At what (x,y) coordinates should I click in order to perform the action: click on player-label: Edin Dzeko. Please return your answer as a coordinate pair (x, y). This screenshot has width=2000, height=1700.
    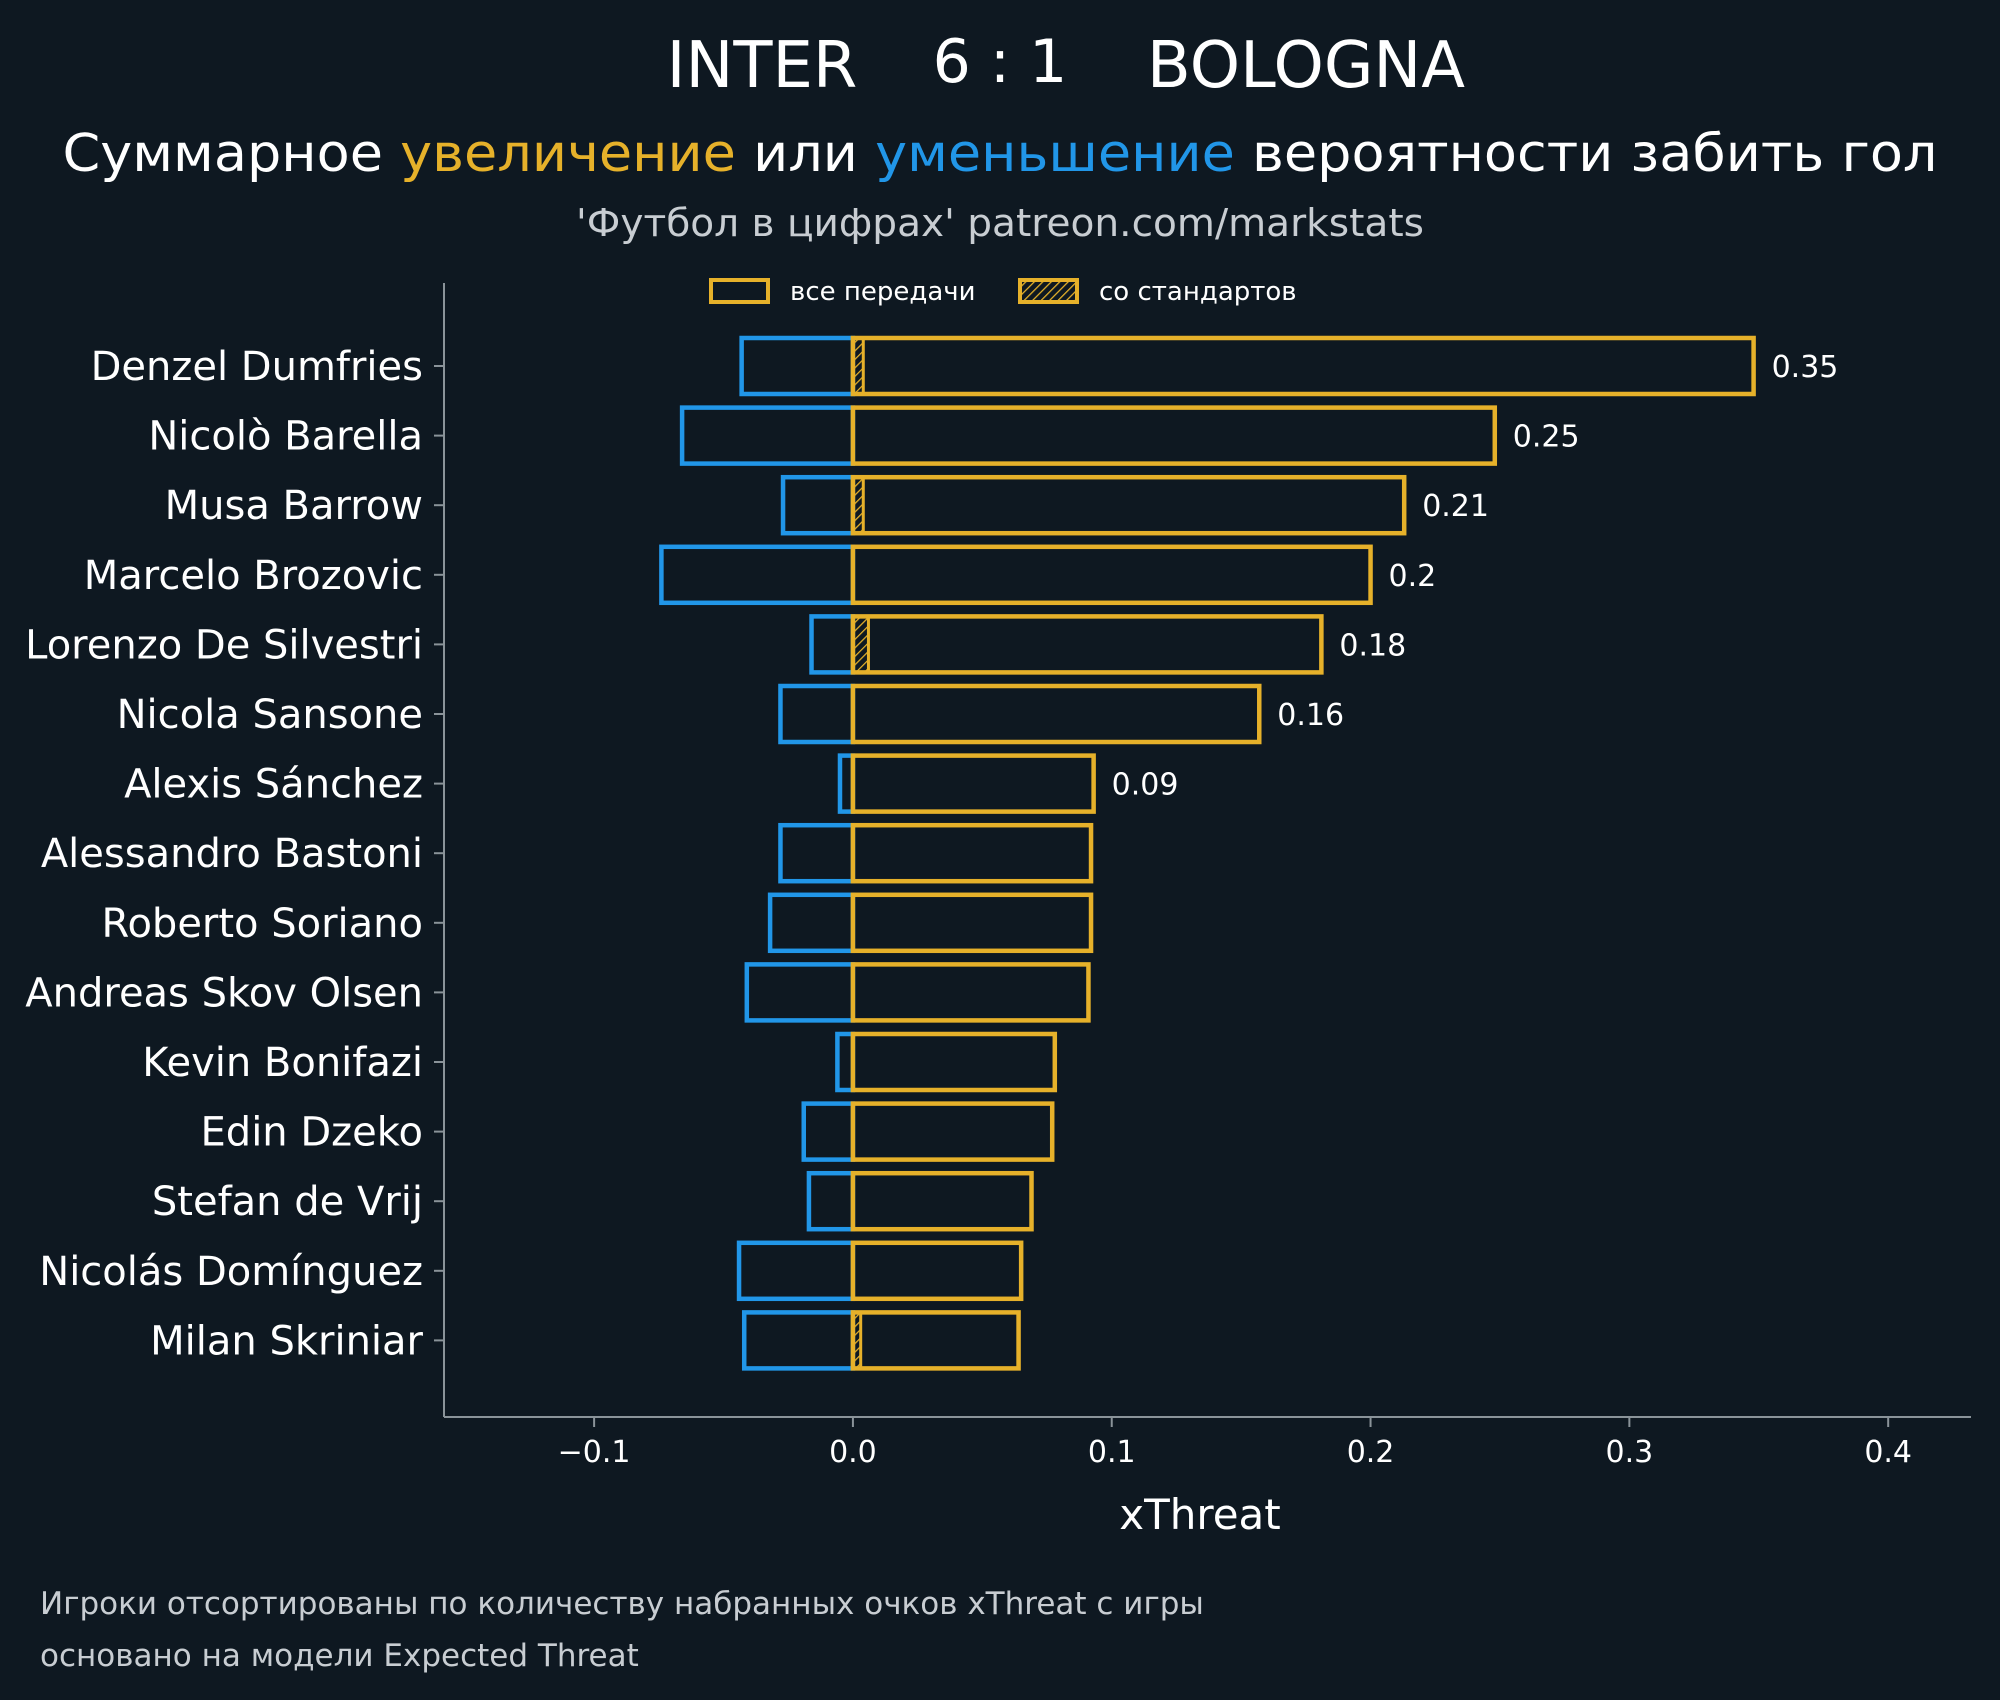
    Looking at the image, I should click on (312, 1133).